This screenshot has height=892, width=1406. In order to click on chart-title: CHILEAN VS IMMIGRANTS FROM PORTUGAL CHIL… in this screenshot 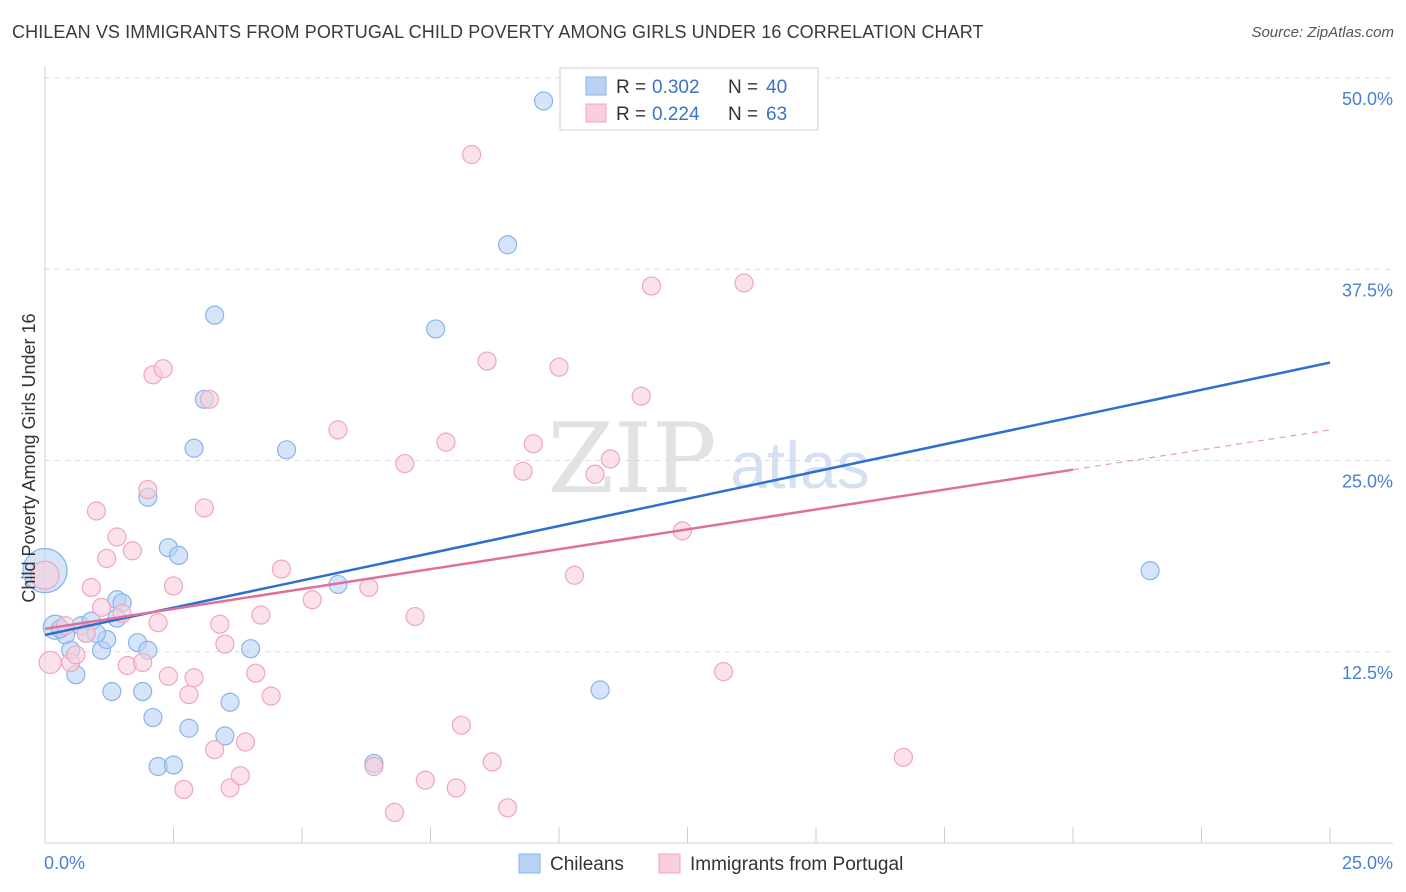, I will do `click(498, 32)`.